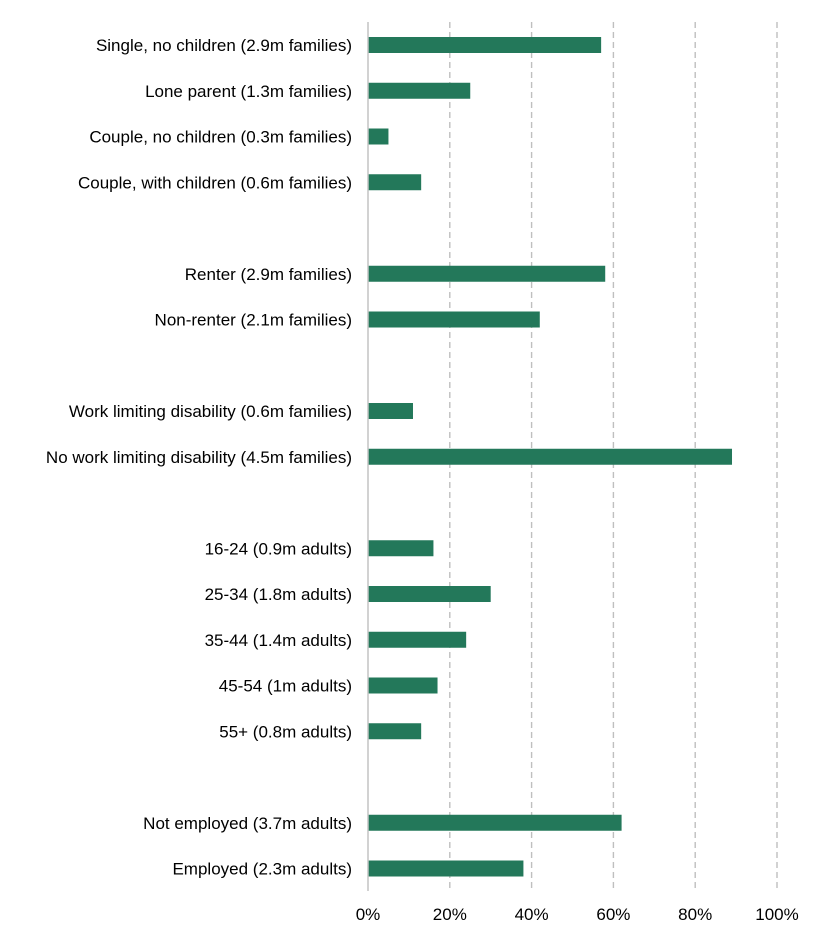  I want to click on x-axis-tick-labels: 0% 20% 40% 60% 80% 100%, so click(577, 914).